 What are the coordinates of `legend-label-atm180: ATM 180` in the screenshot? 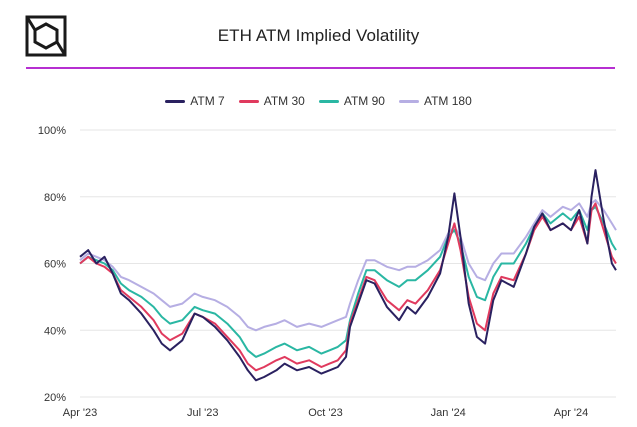 It's located at (447, 101).